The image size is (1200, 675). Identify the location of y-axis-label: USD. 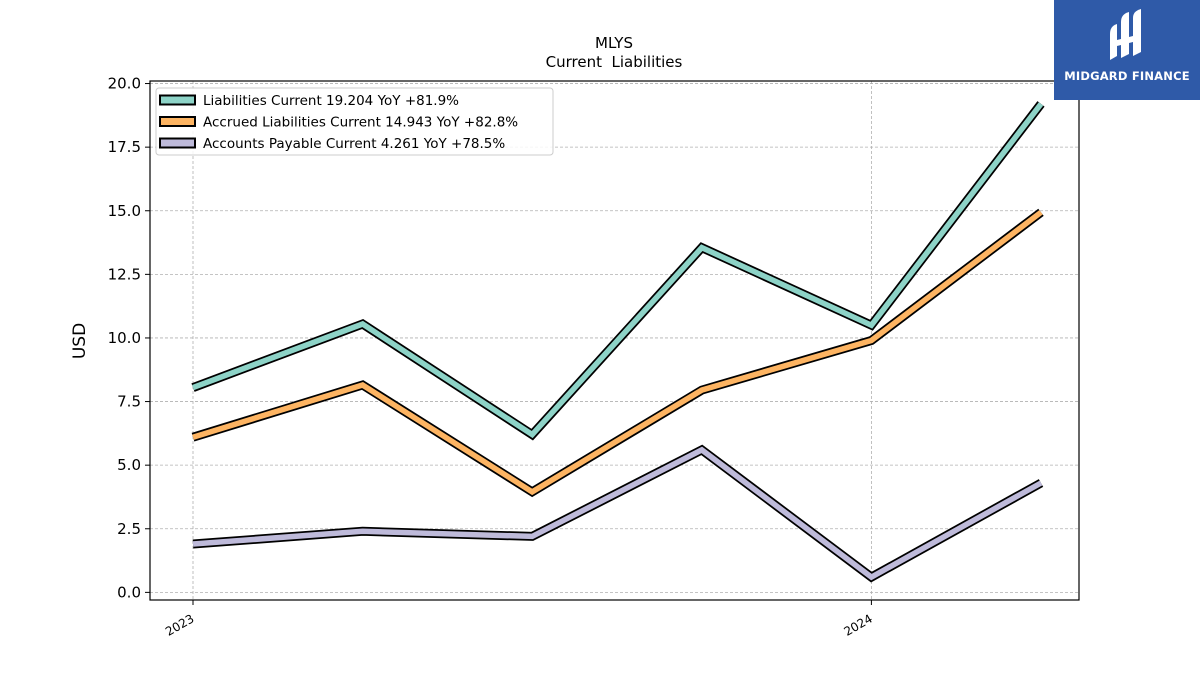
(80, 341).